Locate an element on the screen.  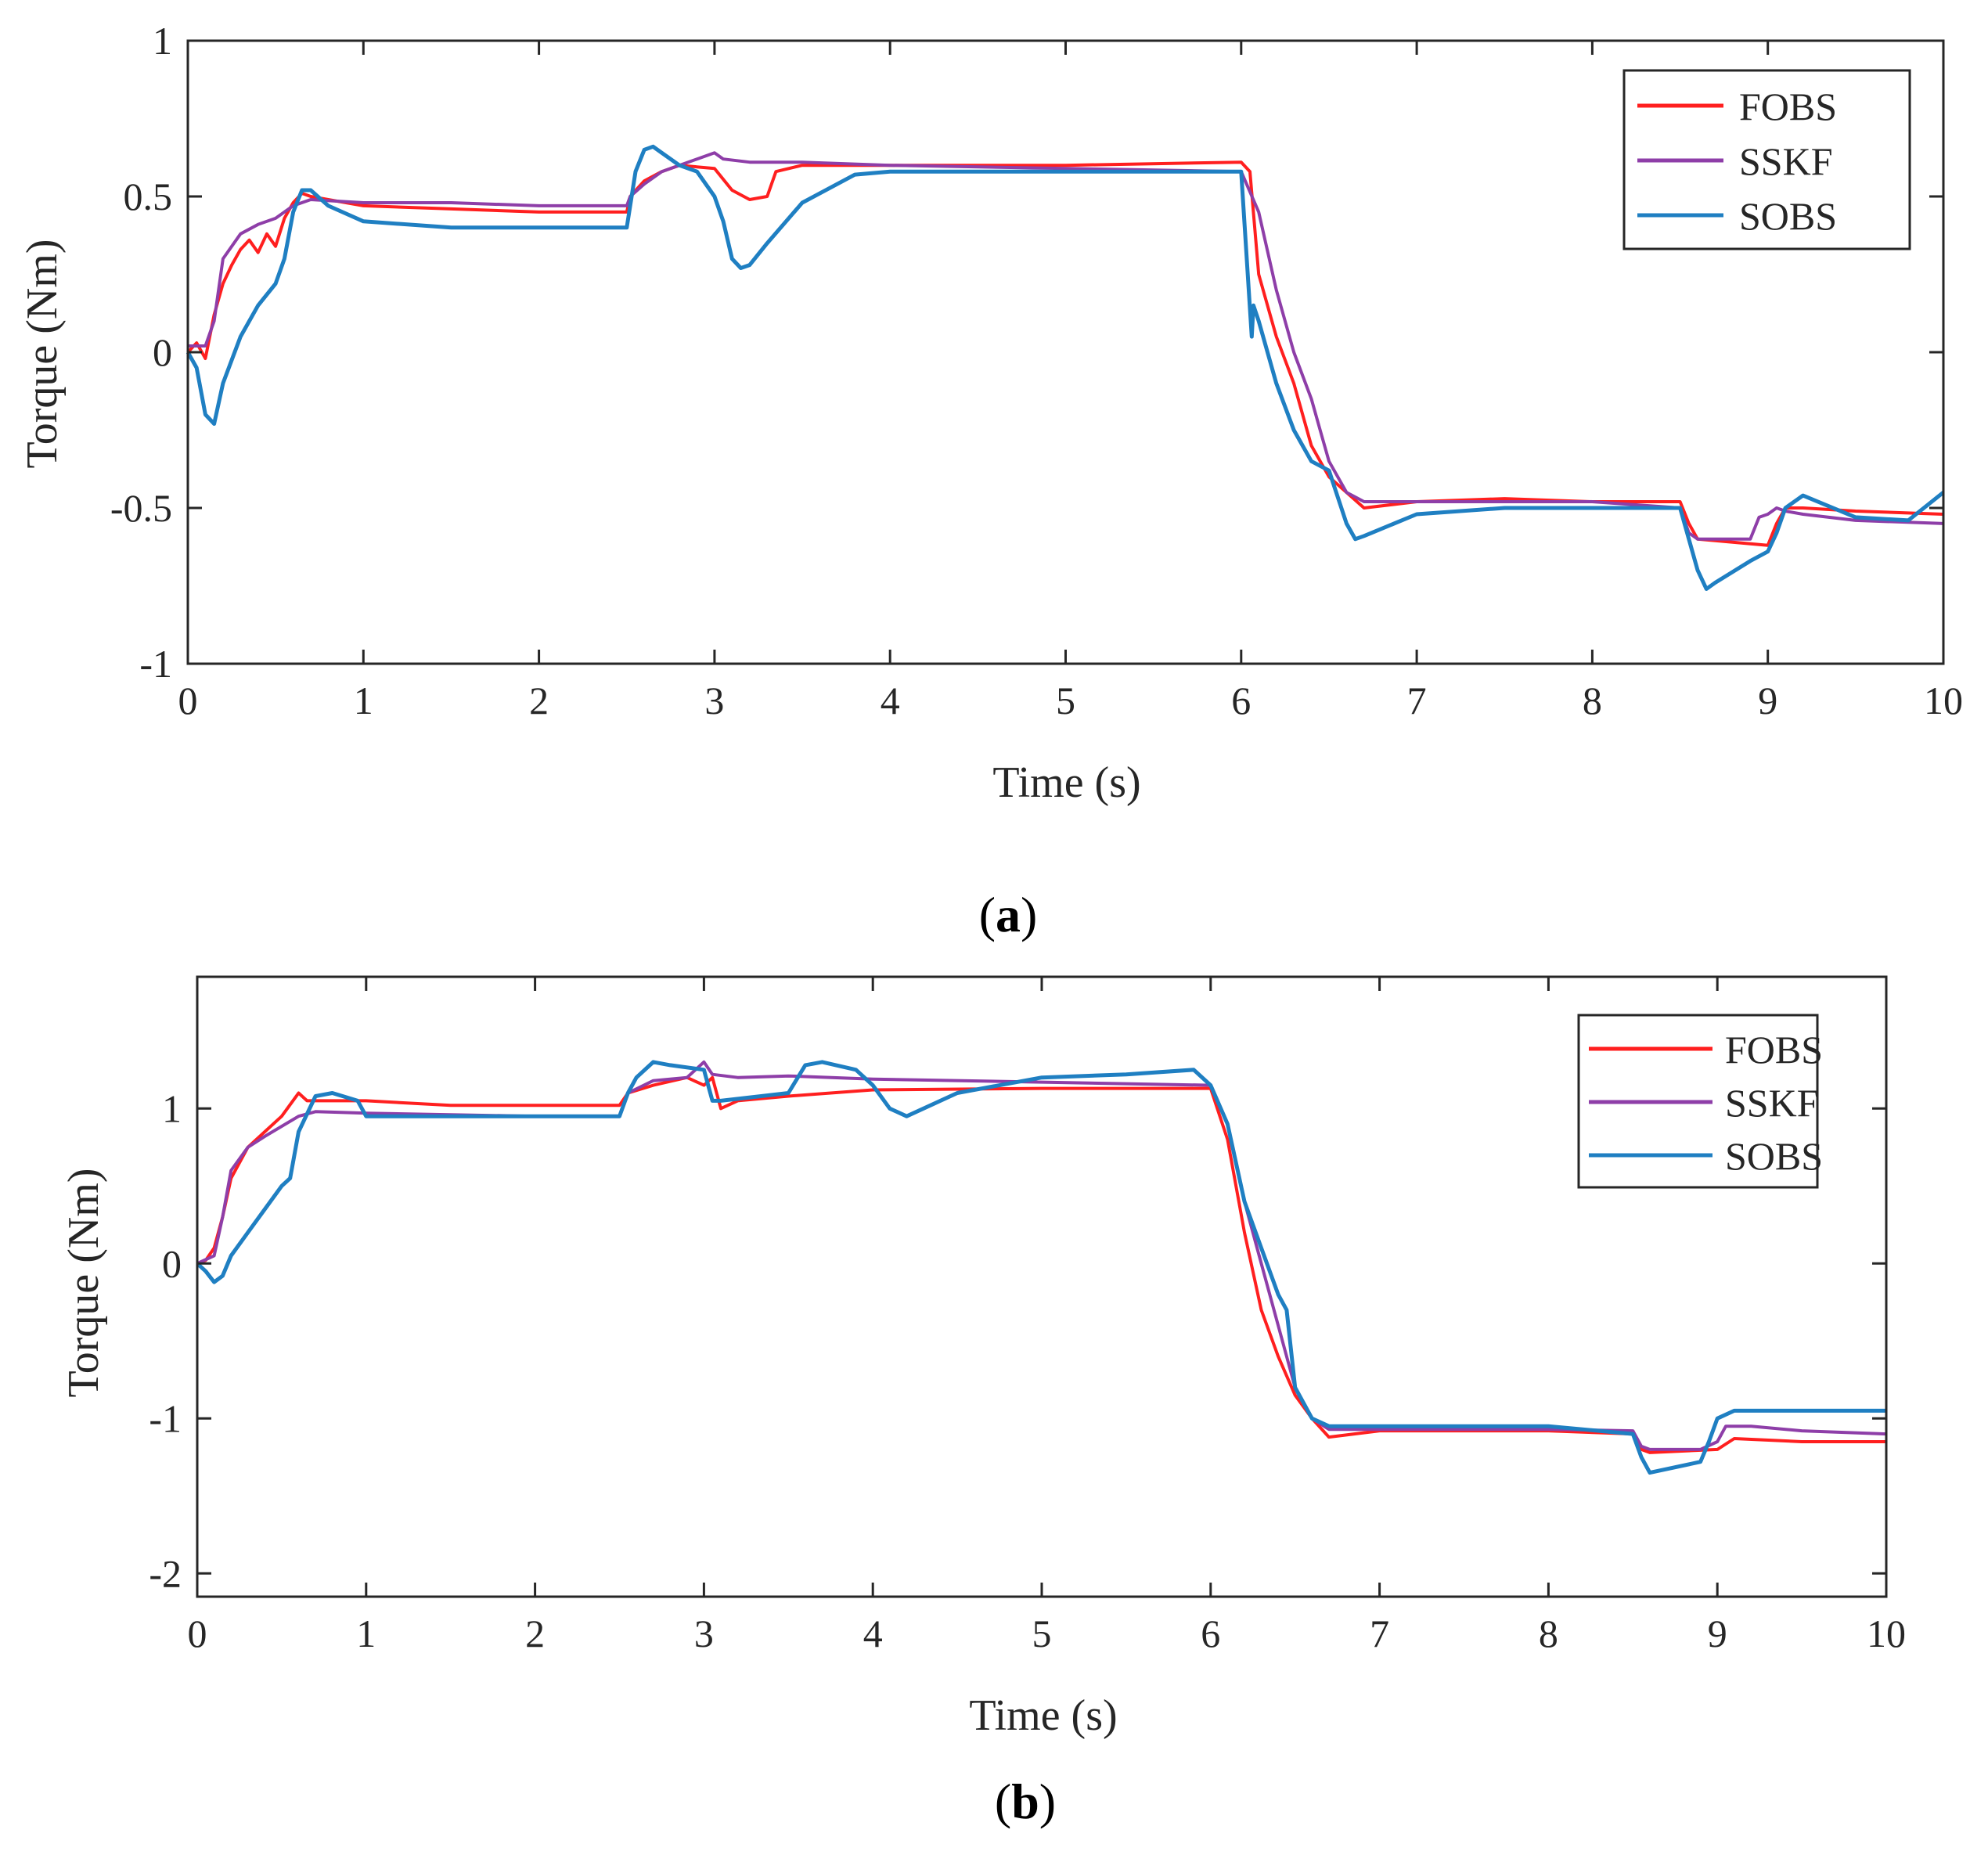
panel-a-legend-label-sskf: SSKF is located at coordinates (1786, 161).